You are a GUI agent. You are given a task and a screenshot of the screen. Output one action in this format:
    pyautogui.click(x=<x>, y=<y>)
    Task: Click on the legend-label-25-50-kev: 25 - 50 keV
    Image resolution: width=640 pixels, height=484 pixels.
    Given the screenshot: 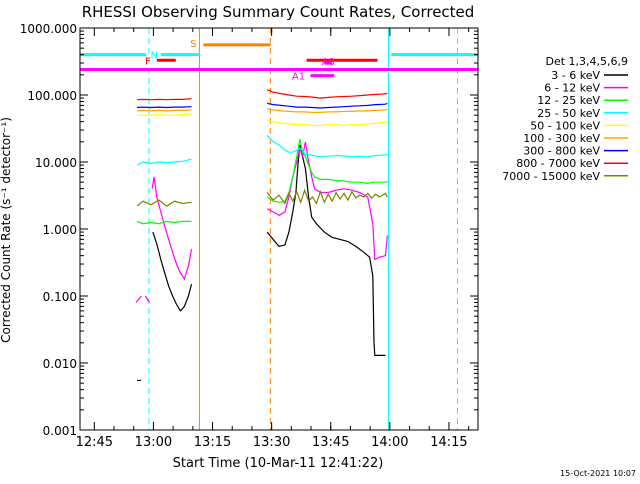 What is the action you would take?
    pyautogui.click(x=568, y=113)
    